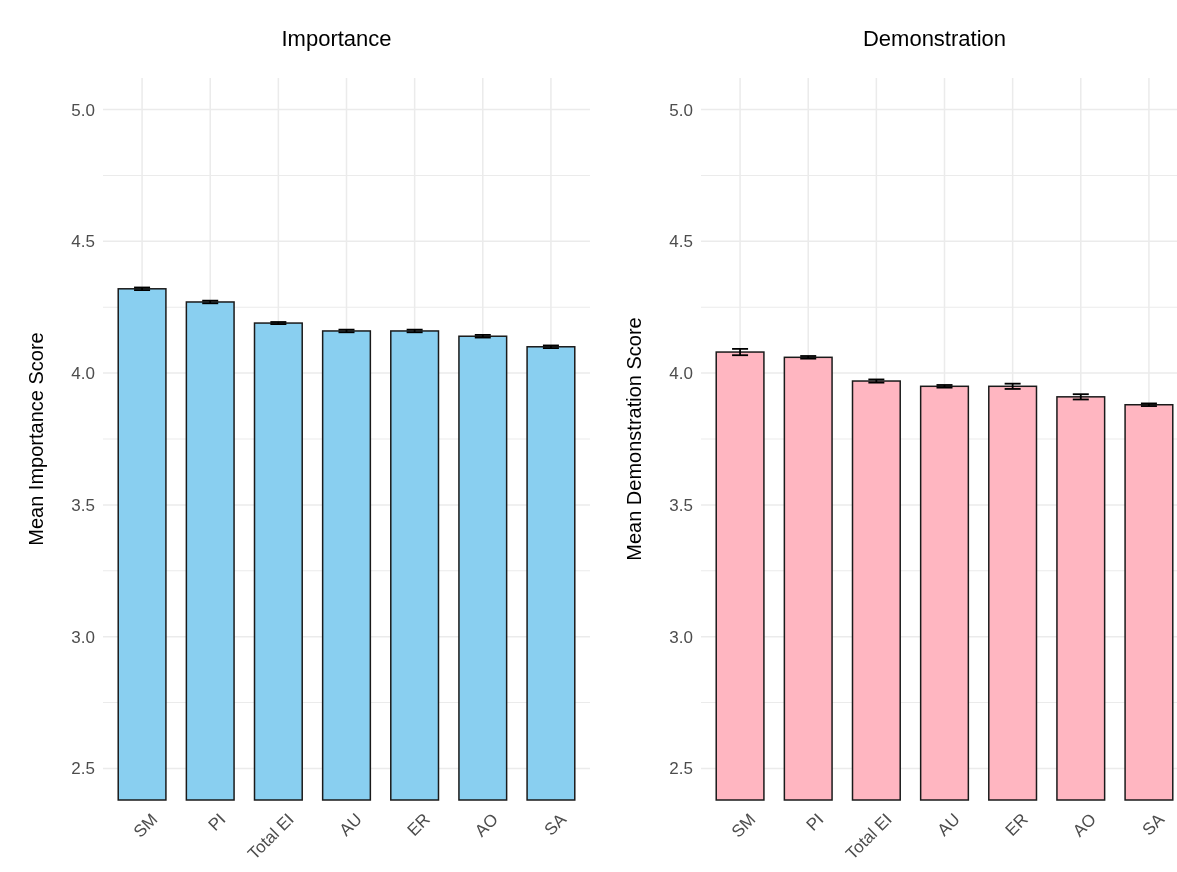 Image resolution: width=1177 pixels, height=872 pixels. Describe the element at coordinates (336, 38) in the screenshot. I see `chart-title: Importance` at that location.